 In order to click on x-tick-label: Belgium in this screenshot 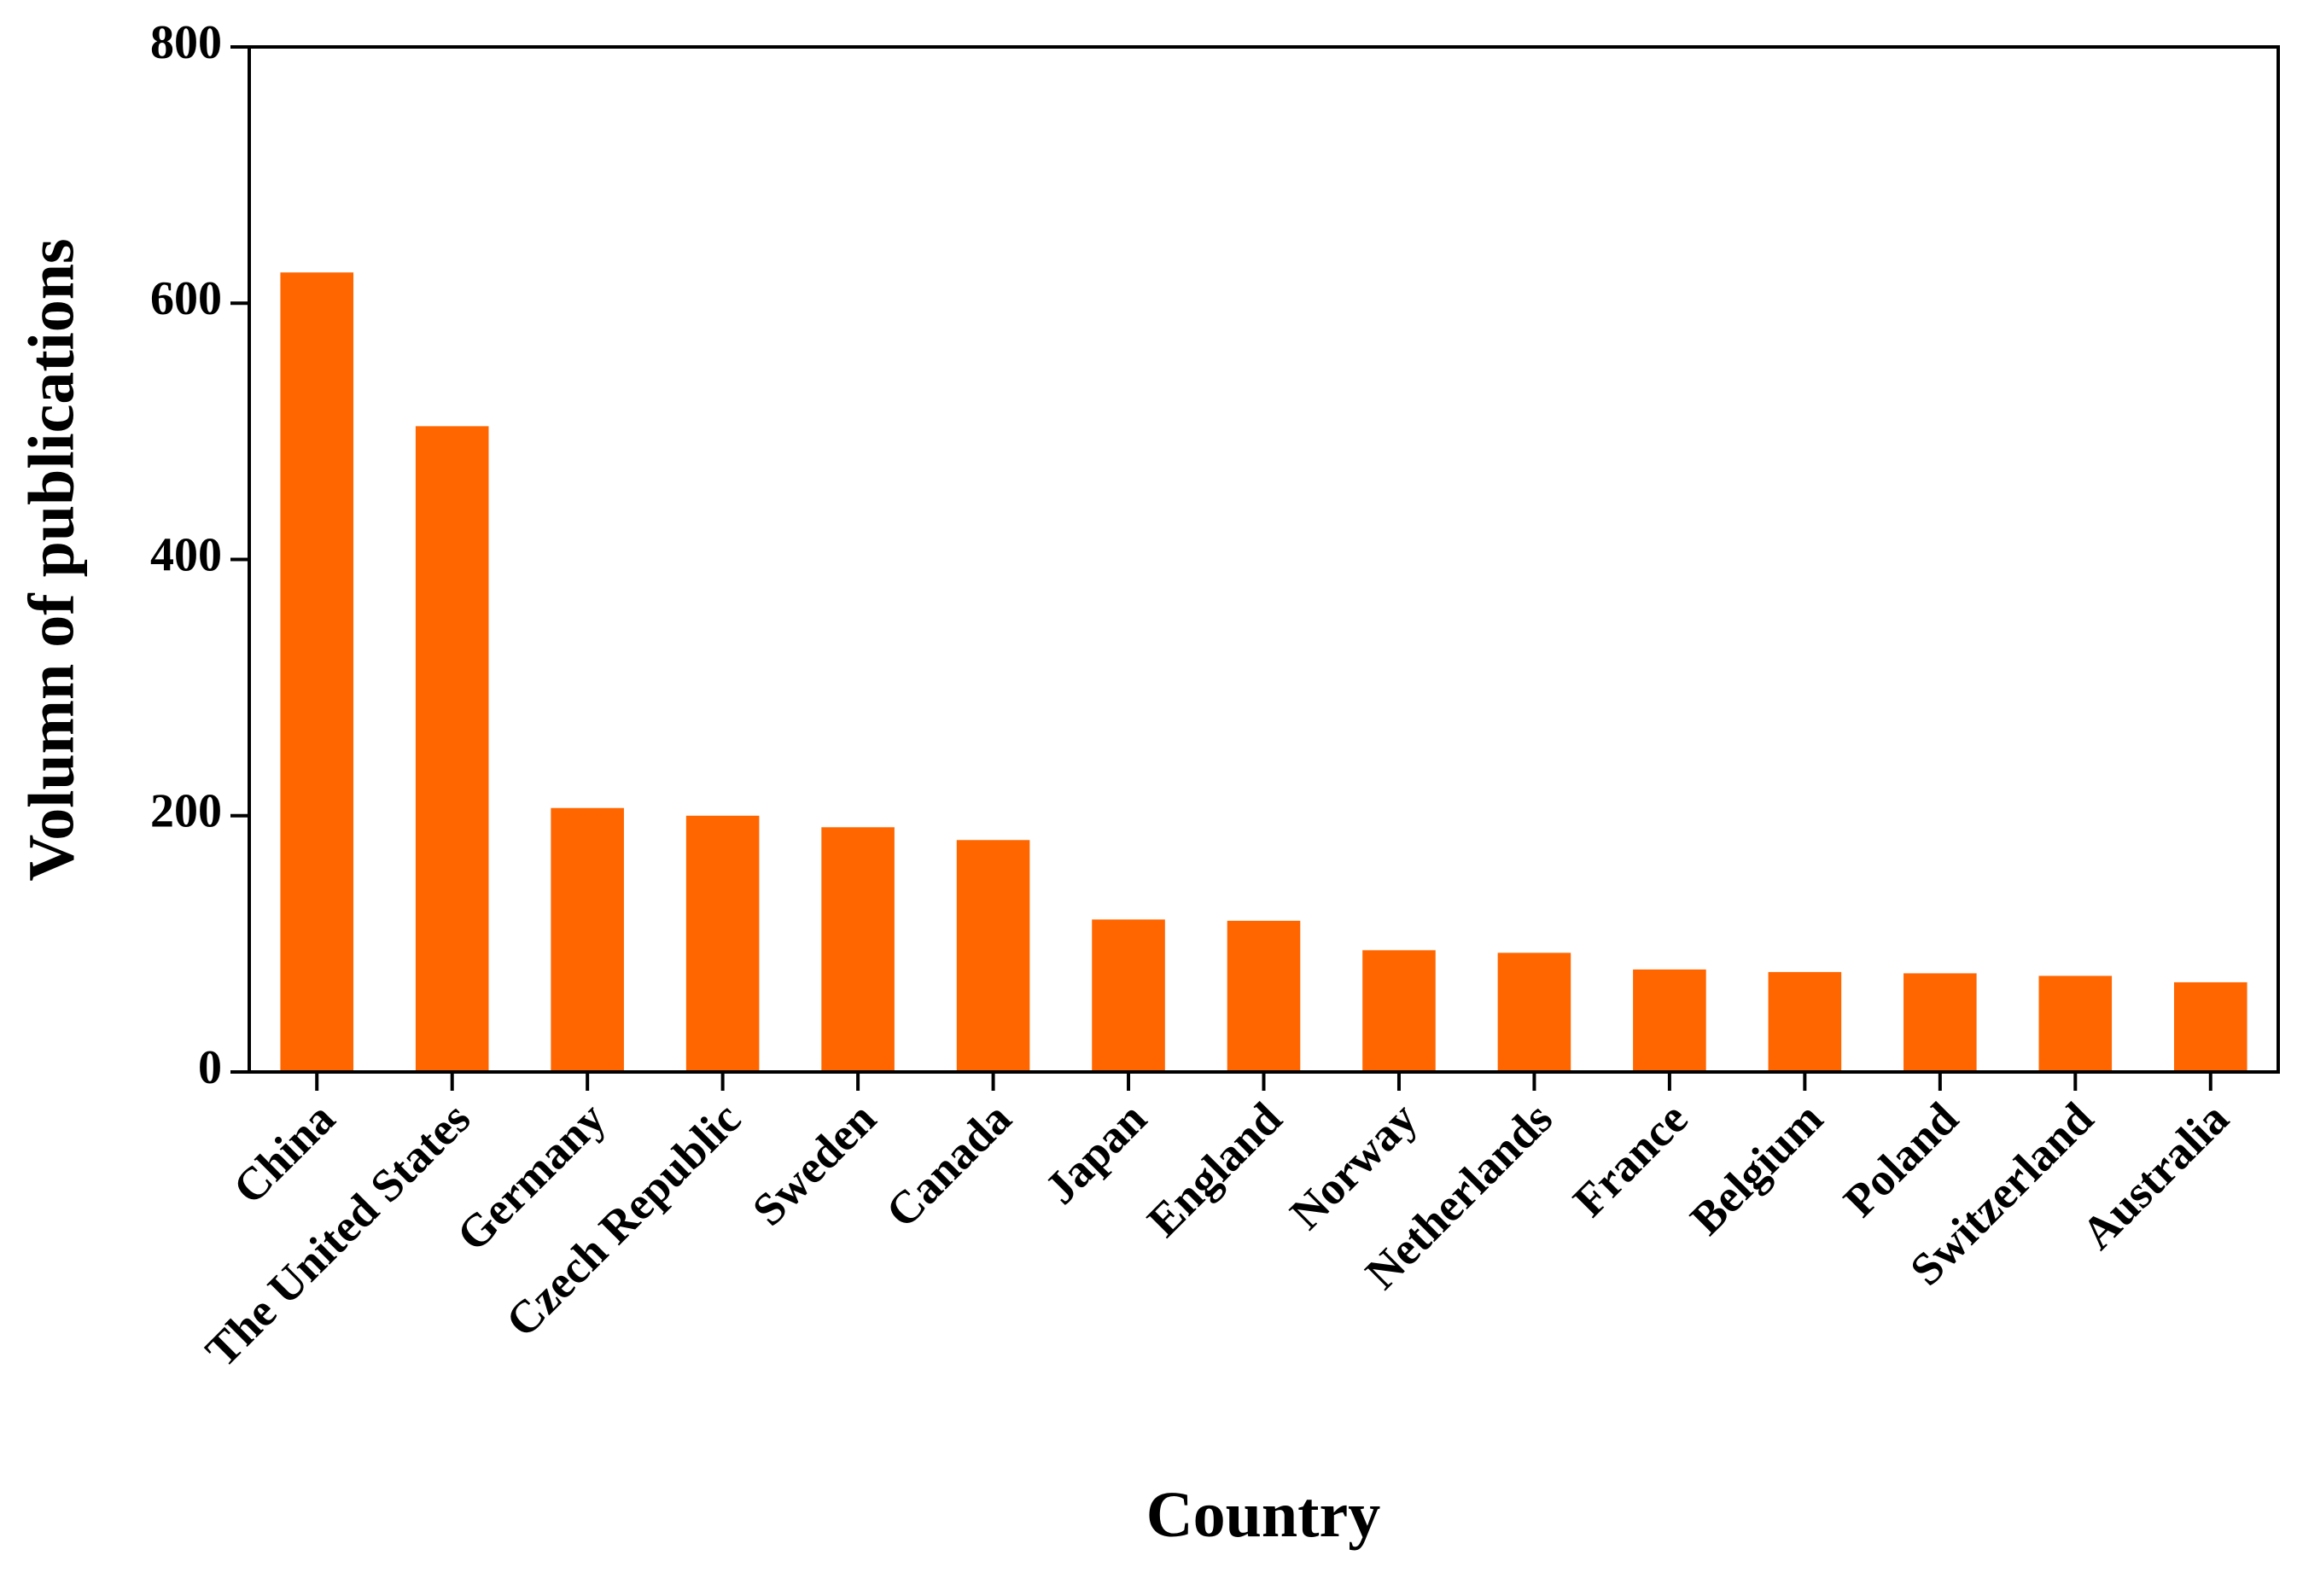, I will do `click(1757, 1168)`.